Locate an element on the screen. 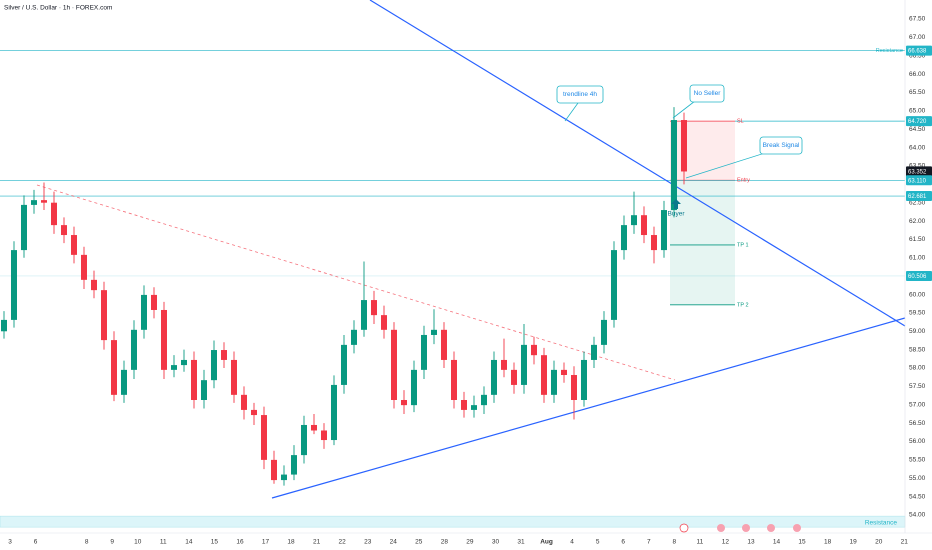  y-tick-label: 67.50 is located at coordinates (917, 19).